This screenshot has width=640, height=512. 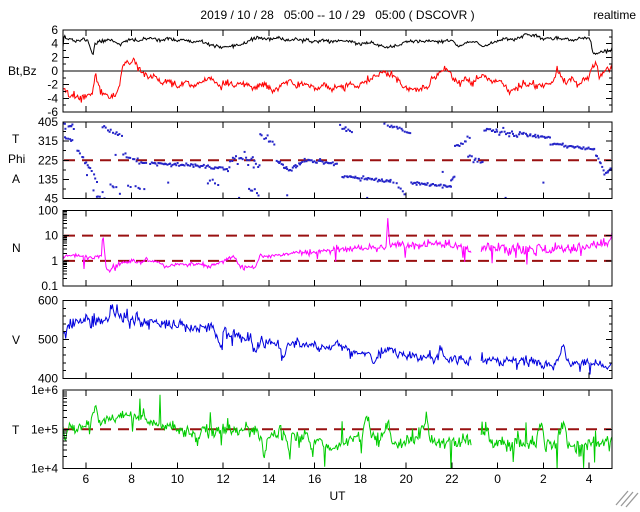 What do you see at coordinates (543, 479) in the screenshot?
I see `x-tick-label: 2` at bounding box center [543, 479].